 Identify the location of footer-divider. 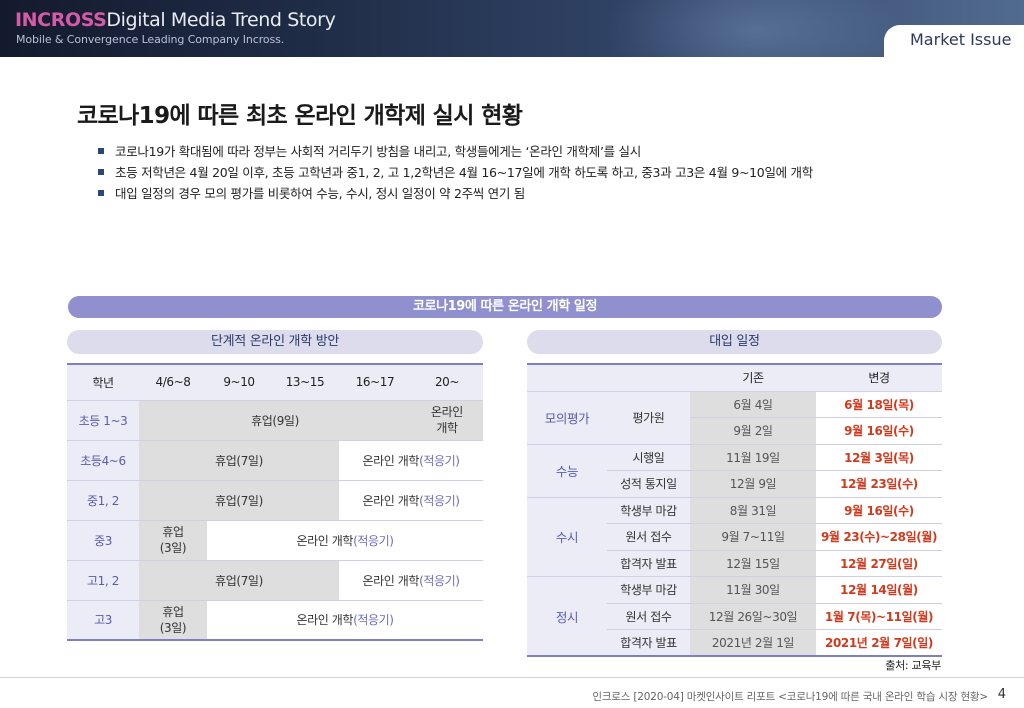
(512, 677).